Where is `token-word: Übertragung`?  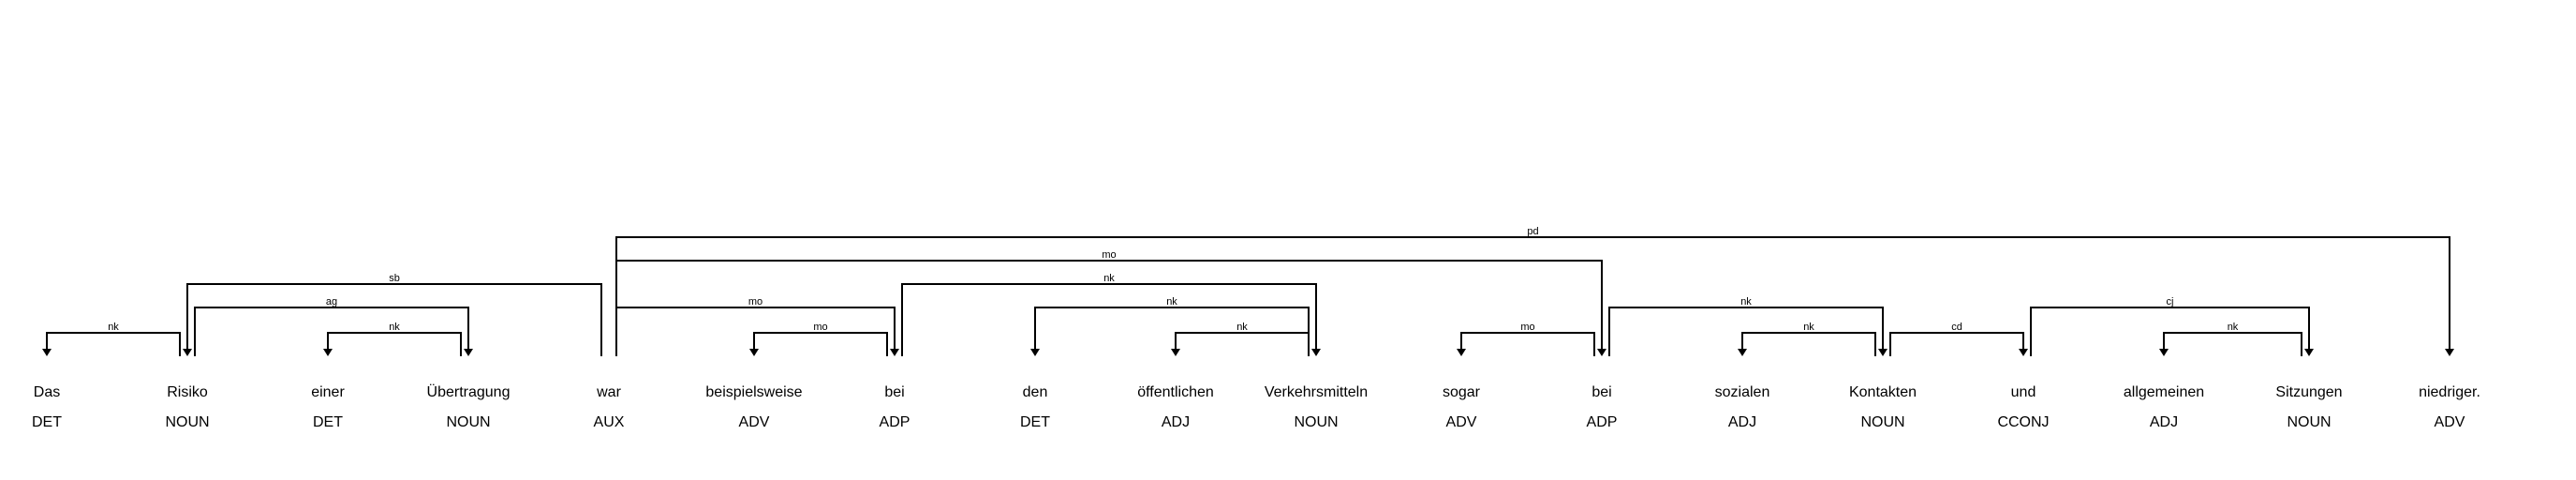 token-word: Übertragung is located at coordinates (469, 391).